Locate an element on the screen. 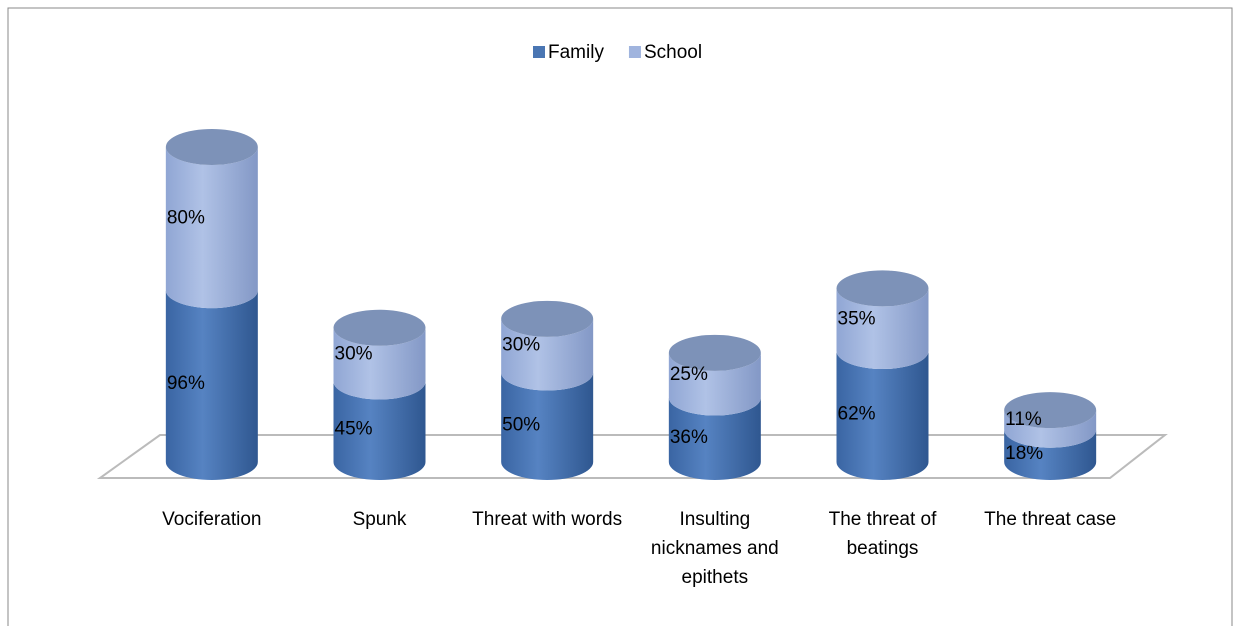  data-label: 25% is located at coordinates (689, 374).